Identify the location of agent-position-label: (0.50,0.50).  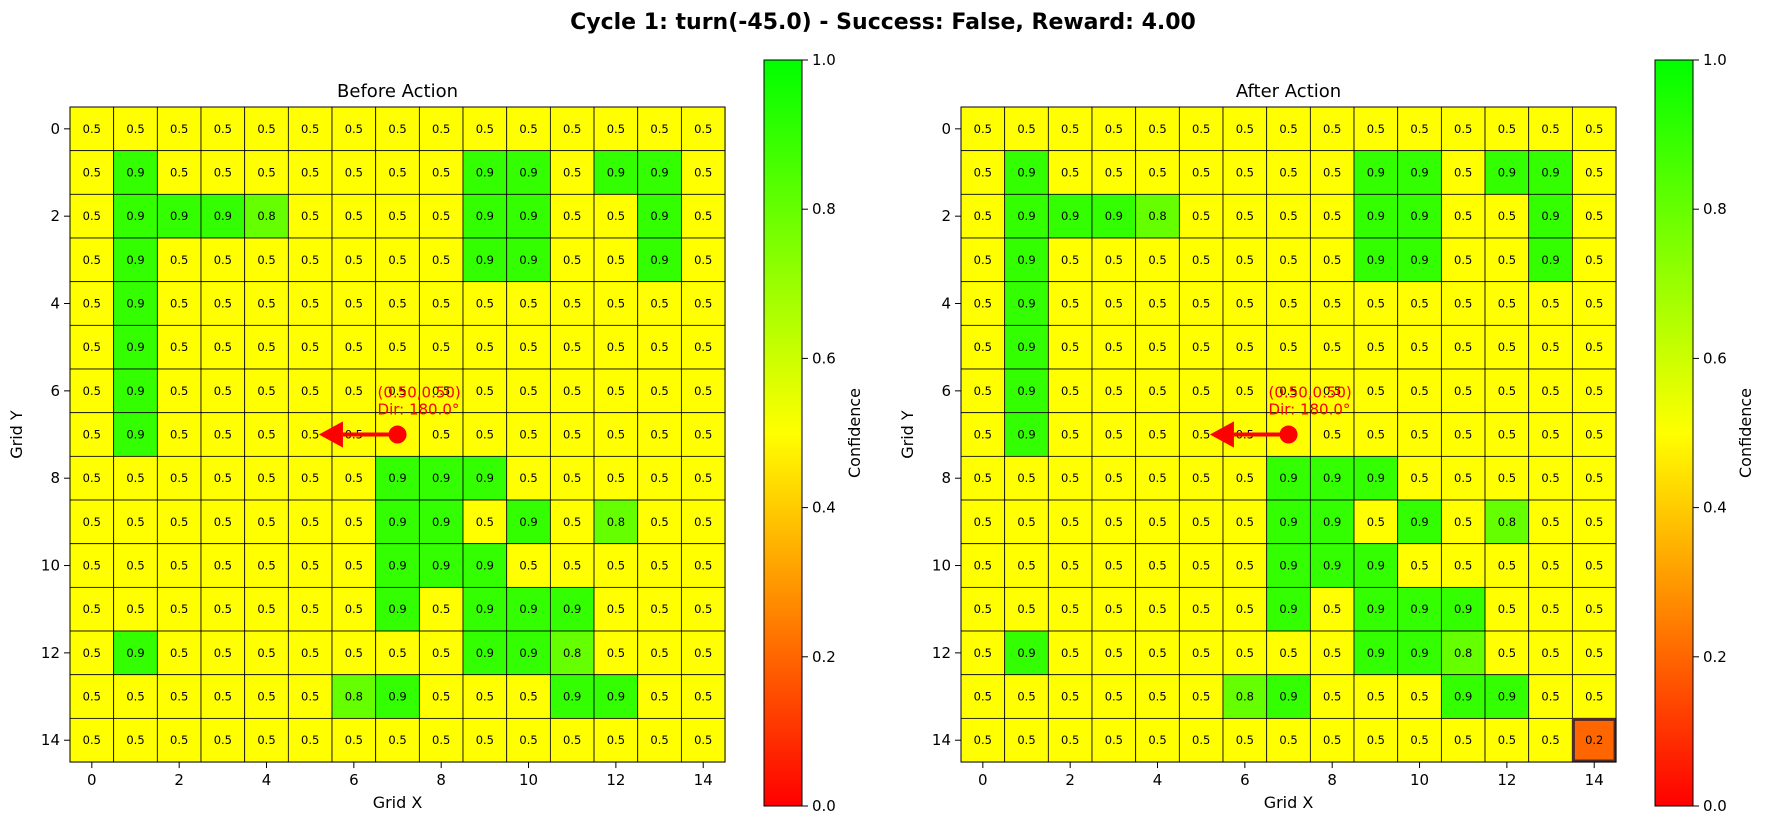
(1310, 393).